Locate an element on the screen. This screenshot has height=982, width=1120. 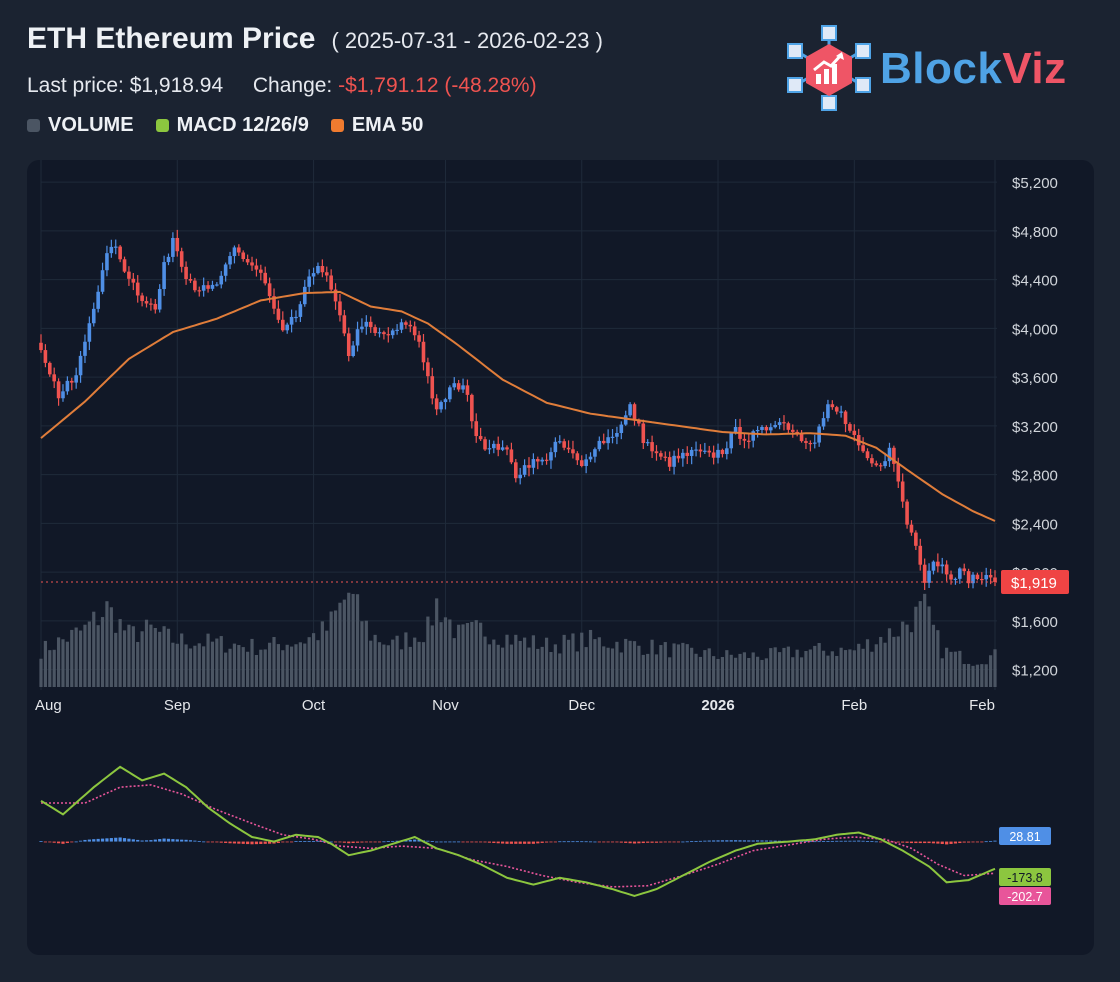
x-tick-label: Feb is located at coordinates (982, 705).